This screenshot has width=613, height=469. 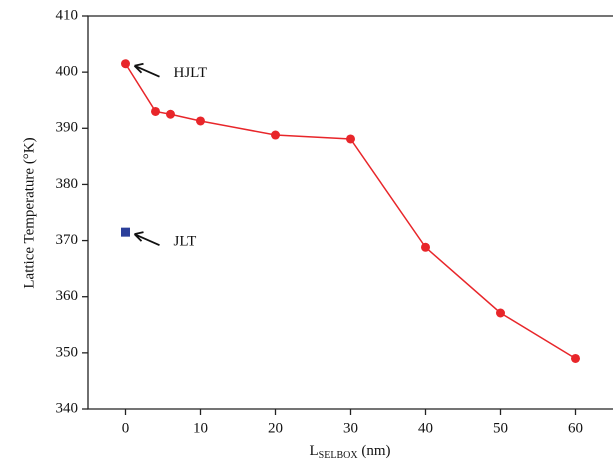 I want to click on x-tick-label: 20, so click(x=275, y=428).